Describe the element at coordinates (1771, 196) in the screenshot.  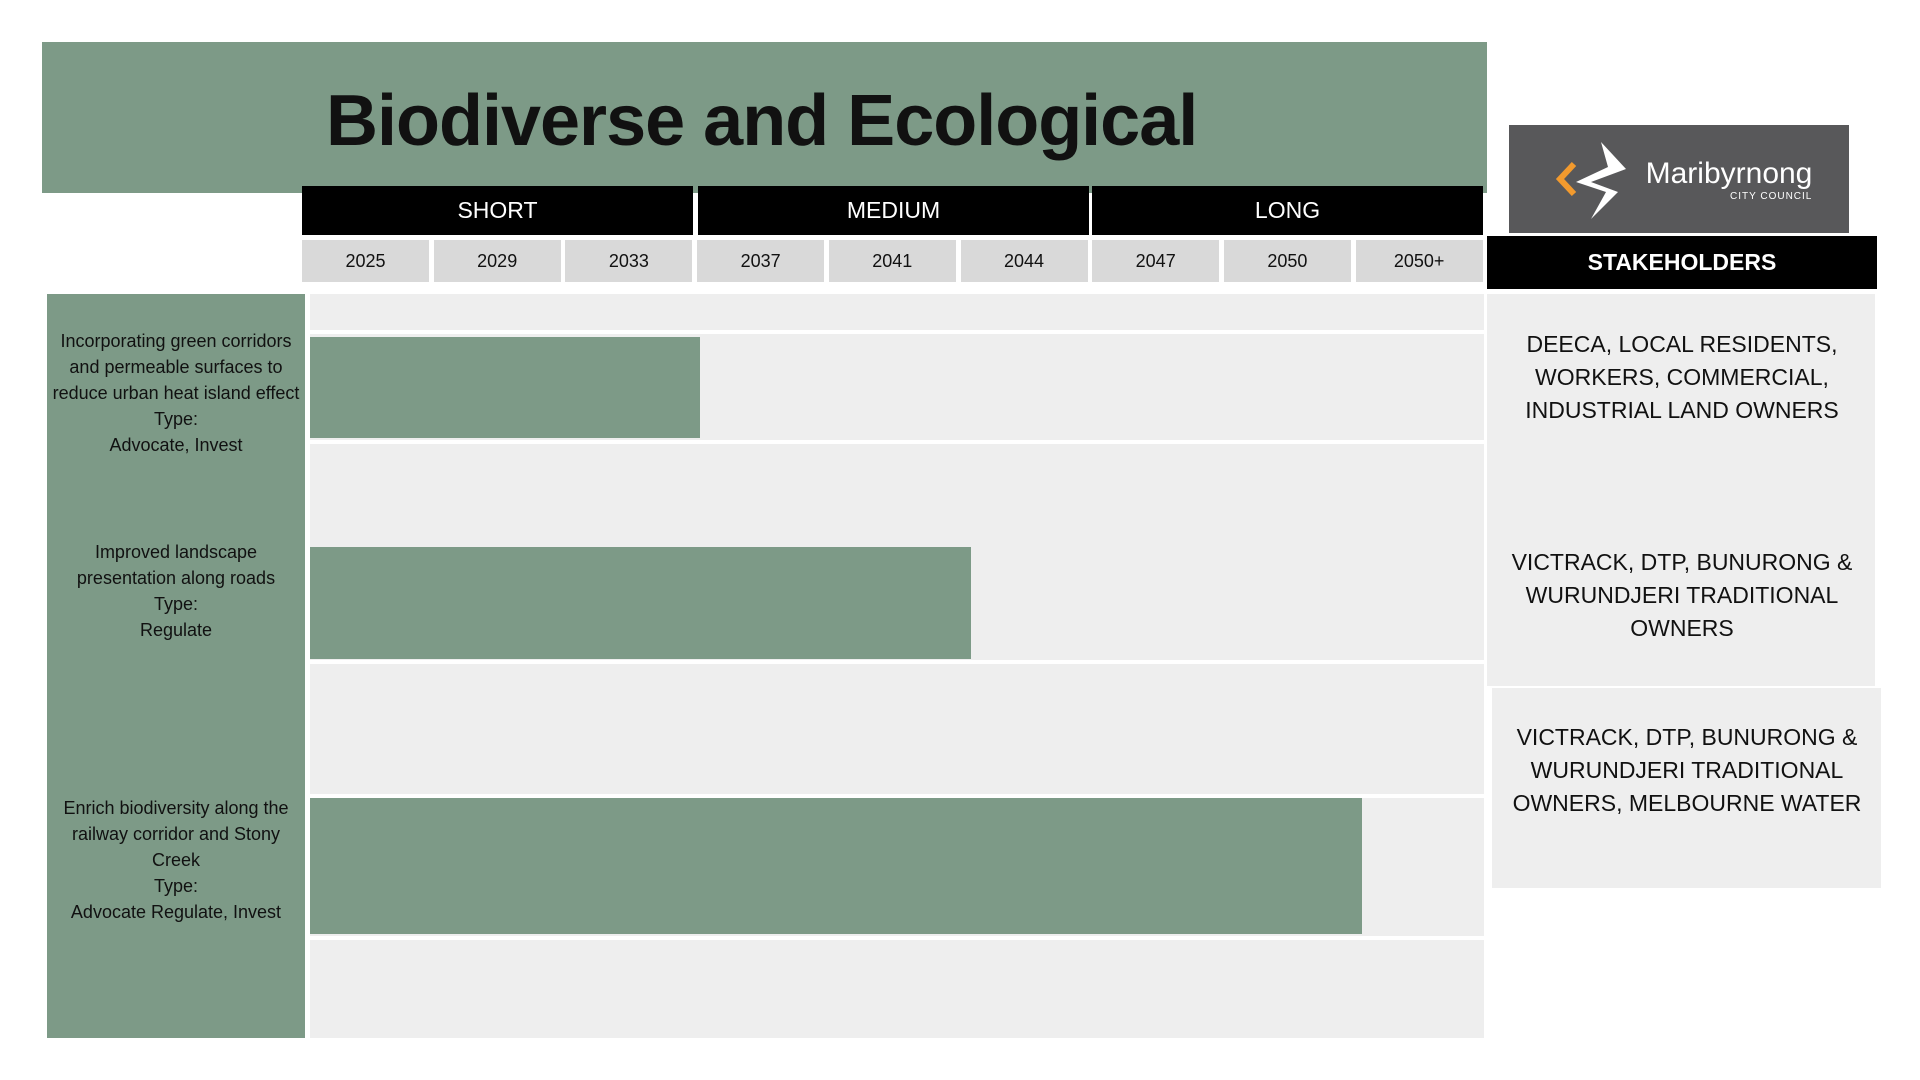
I see `logo-subtitle: CITY COUNCIL` at that location.